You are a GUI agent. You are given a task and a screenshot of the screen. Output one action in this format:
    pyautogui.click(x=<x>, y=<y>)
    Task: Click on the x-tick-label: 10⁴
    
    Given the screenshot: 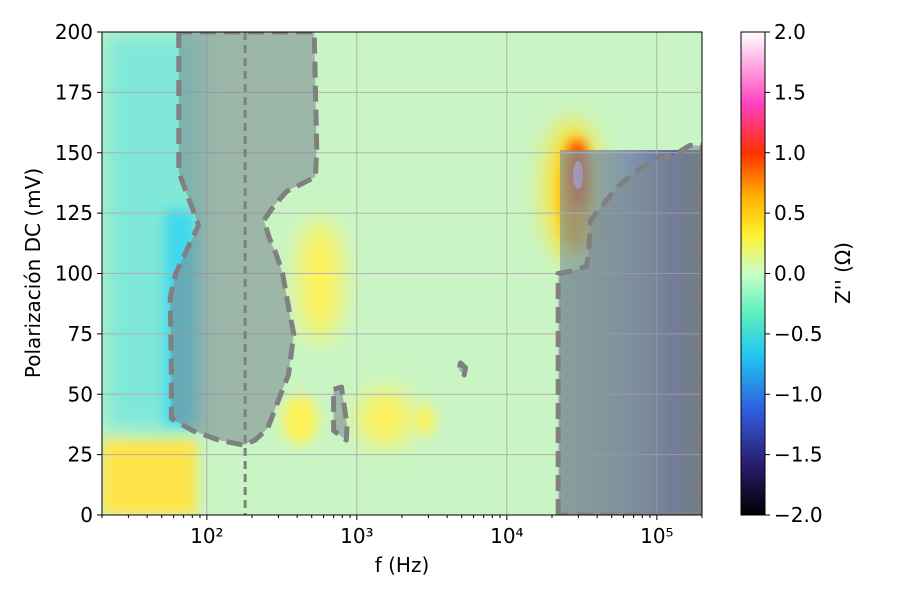 What is the action you would take?
    pyautogui.click(x=506, y=536)
    